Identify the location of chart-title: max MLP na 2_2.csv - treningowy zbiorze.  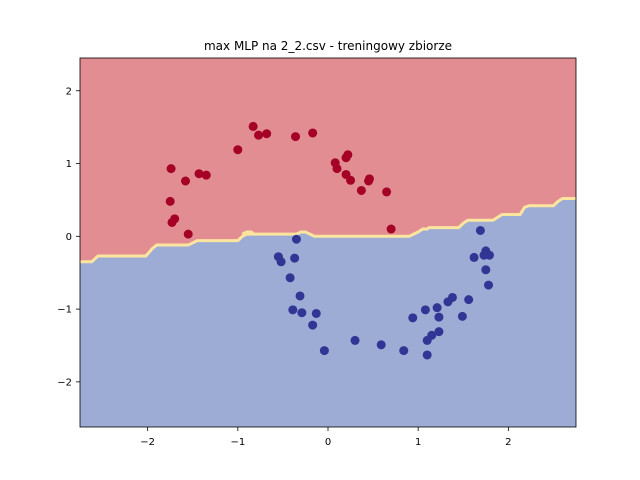
(328, 46).